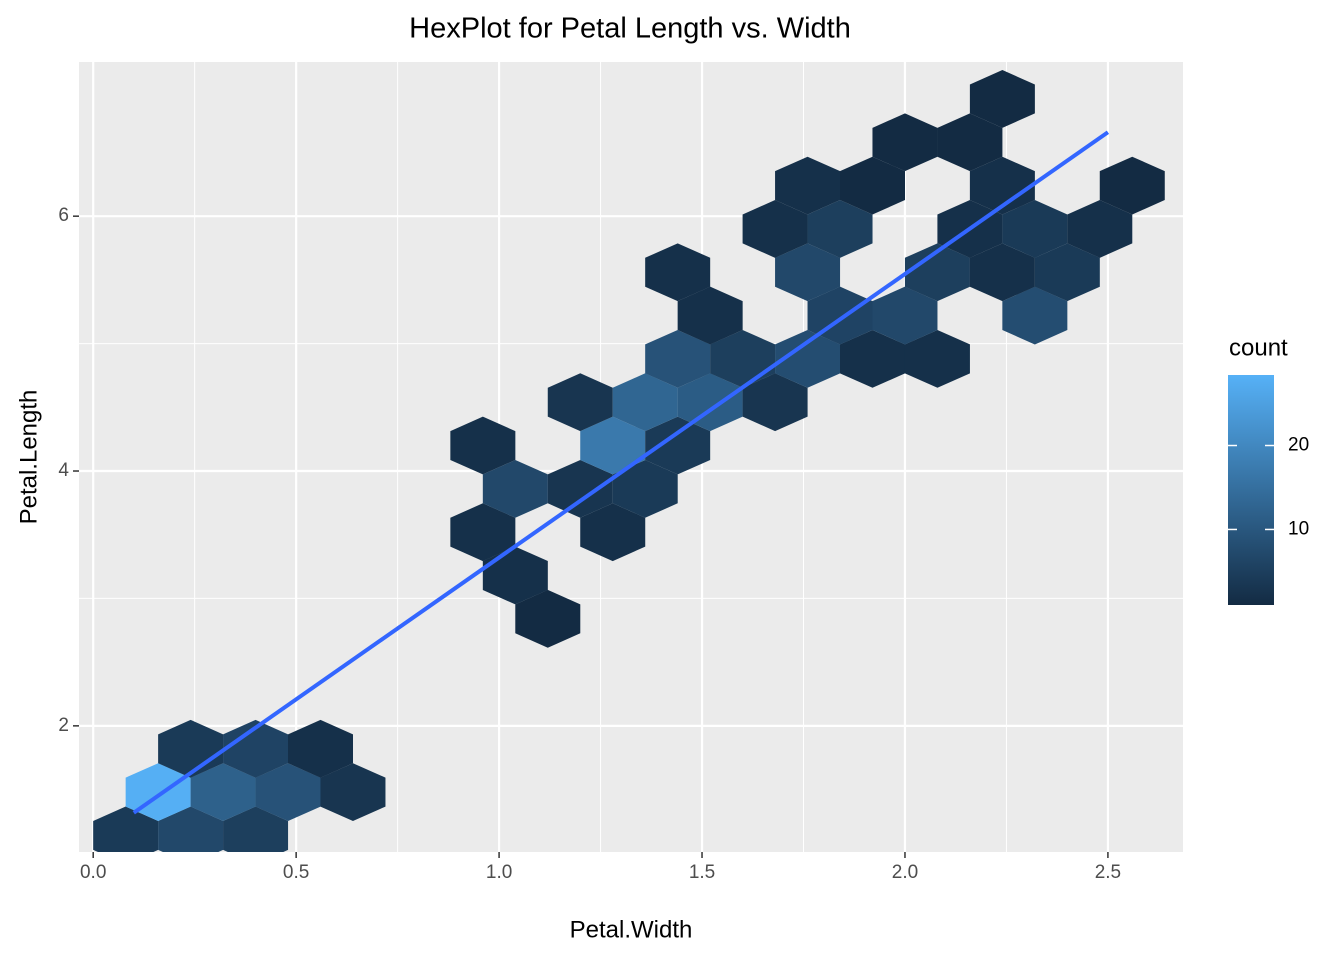  Describe the element at coordinates (630, 29) in the screenshot. I see `chart-title: HexPlot for Petal Length vs. Width` at that location.